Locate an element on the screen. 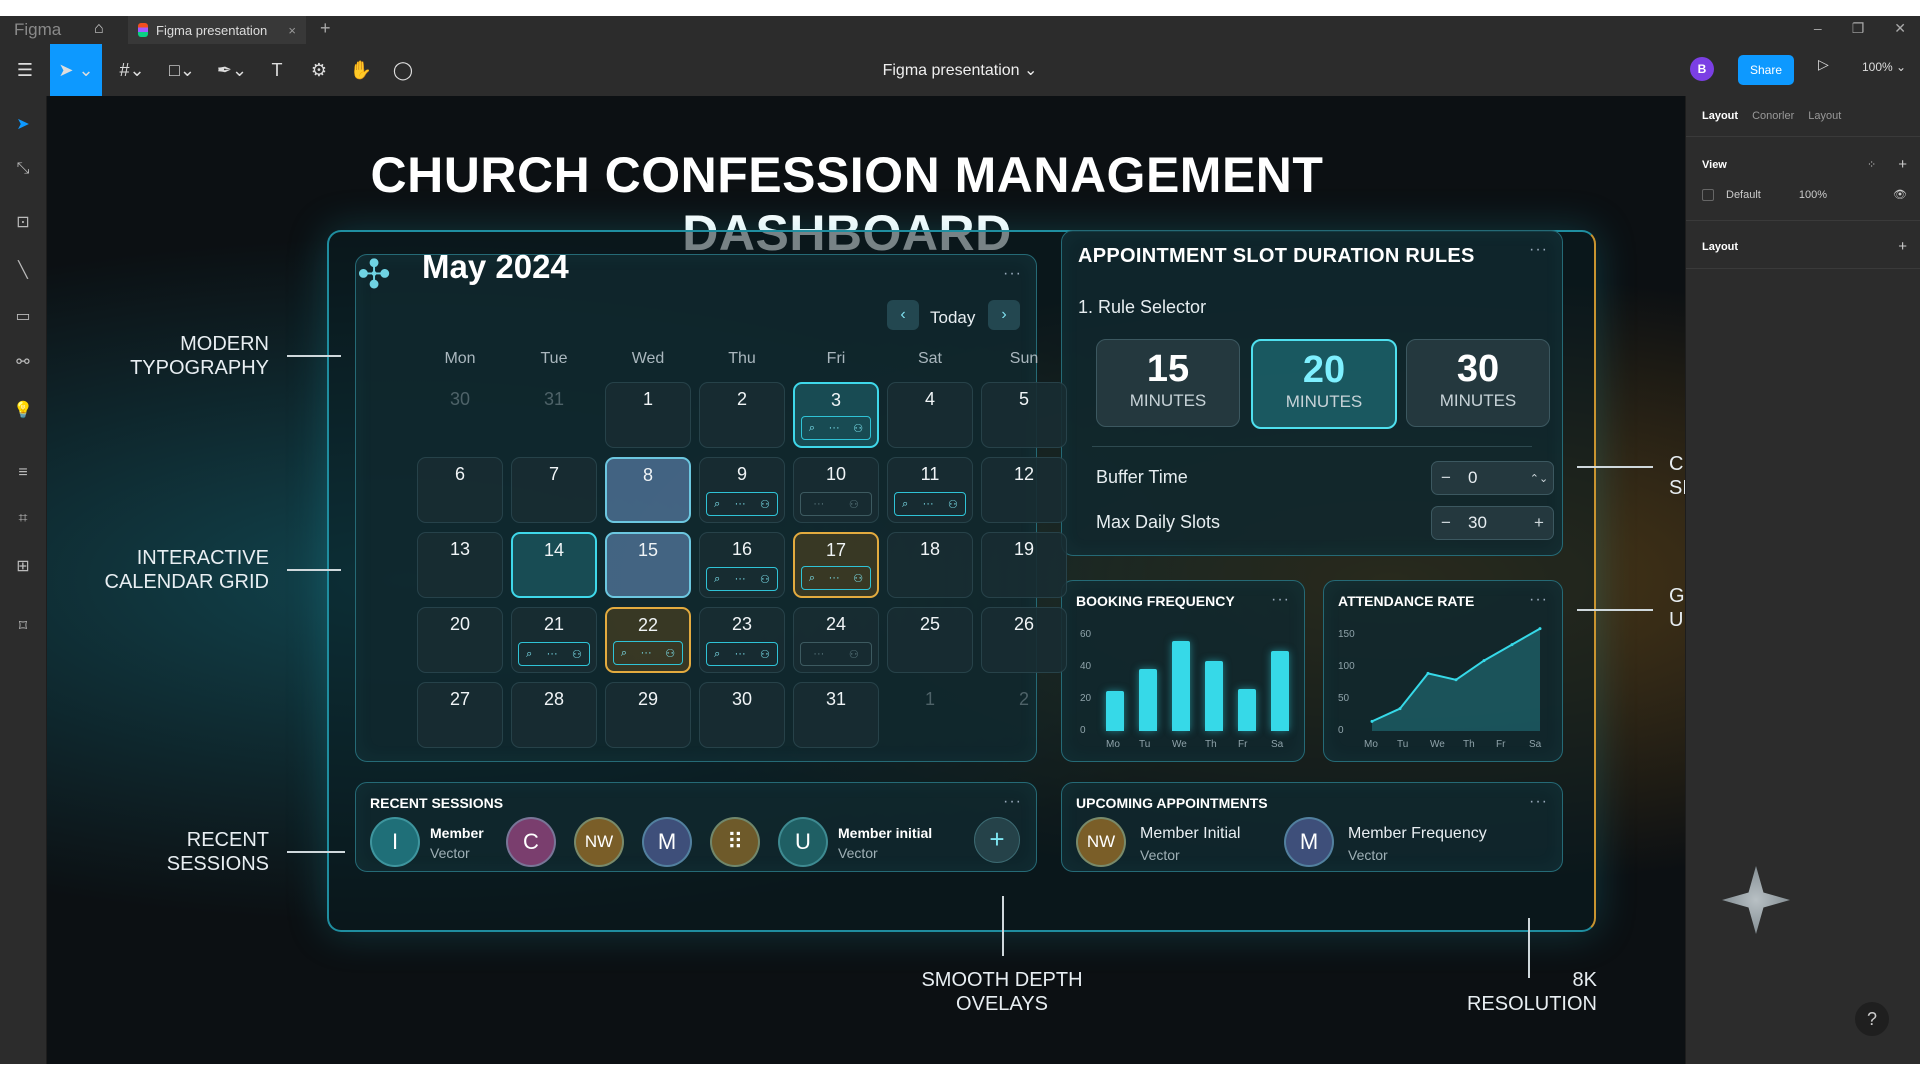 This screenshot has height=1080, width=1920. select-icon: ➤ is located at coordinates (23, 124).